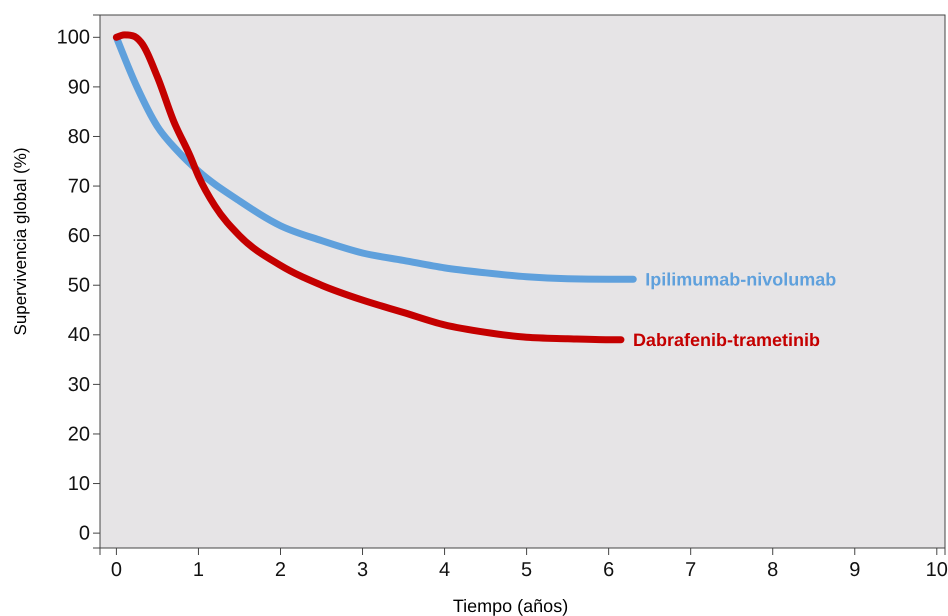 The image size is (948, 616). Describe the element at coordinates (79, 434) in the screenshot. I see `y-tick-label: 20` at that location.